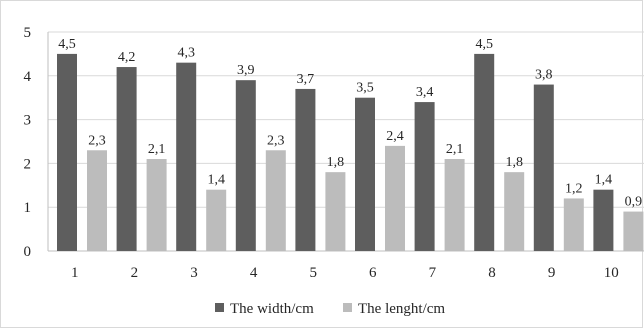 The image size is (644, 329). I want to click on y-tick-label: 3, so click(28, 121).